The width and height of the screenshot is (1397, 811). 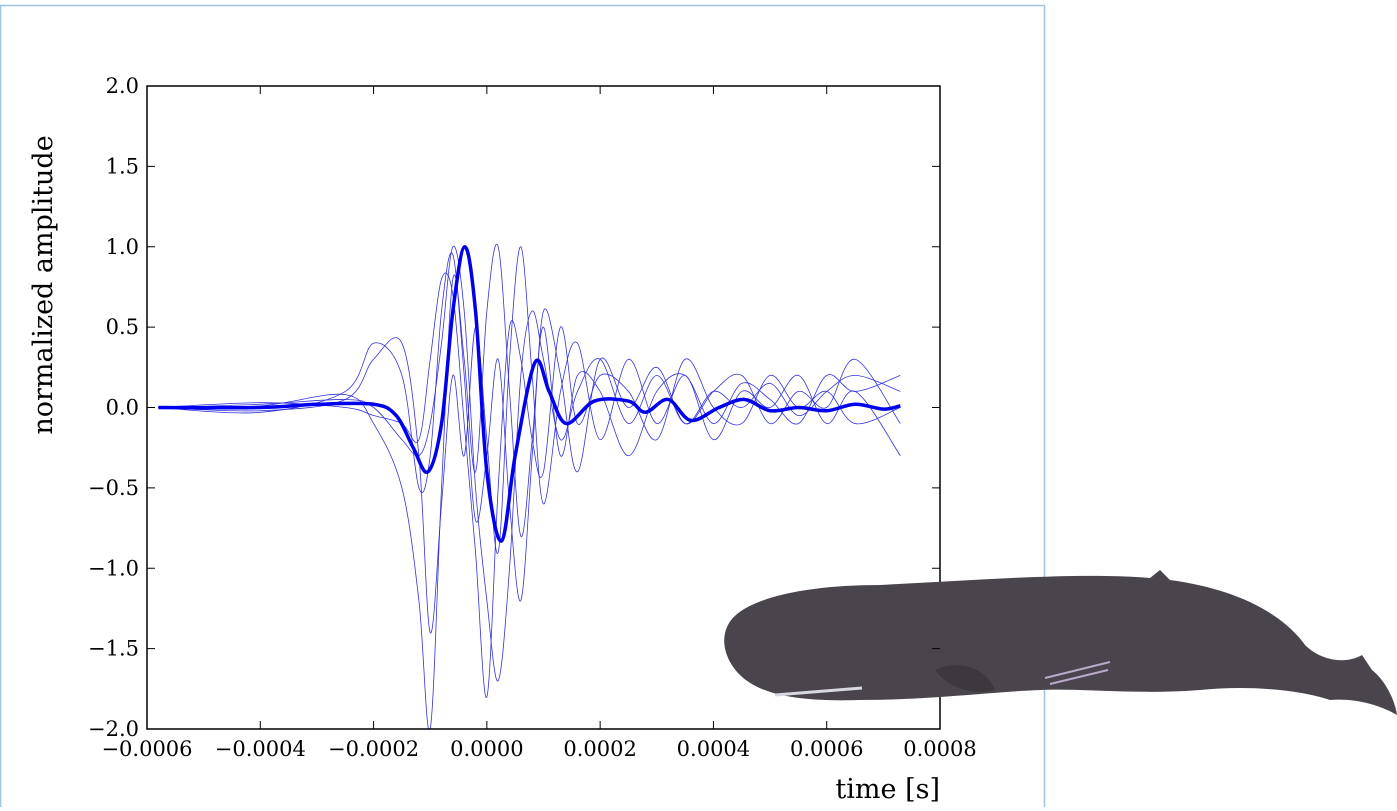 What do you see at coordinates (373, 749) in the screenshot?
I see `x-tick-label: −0.0002` at bounding box center [373, 749].